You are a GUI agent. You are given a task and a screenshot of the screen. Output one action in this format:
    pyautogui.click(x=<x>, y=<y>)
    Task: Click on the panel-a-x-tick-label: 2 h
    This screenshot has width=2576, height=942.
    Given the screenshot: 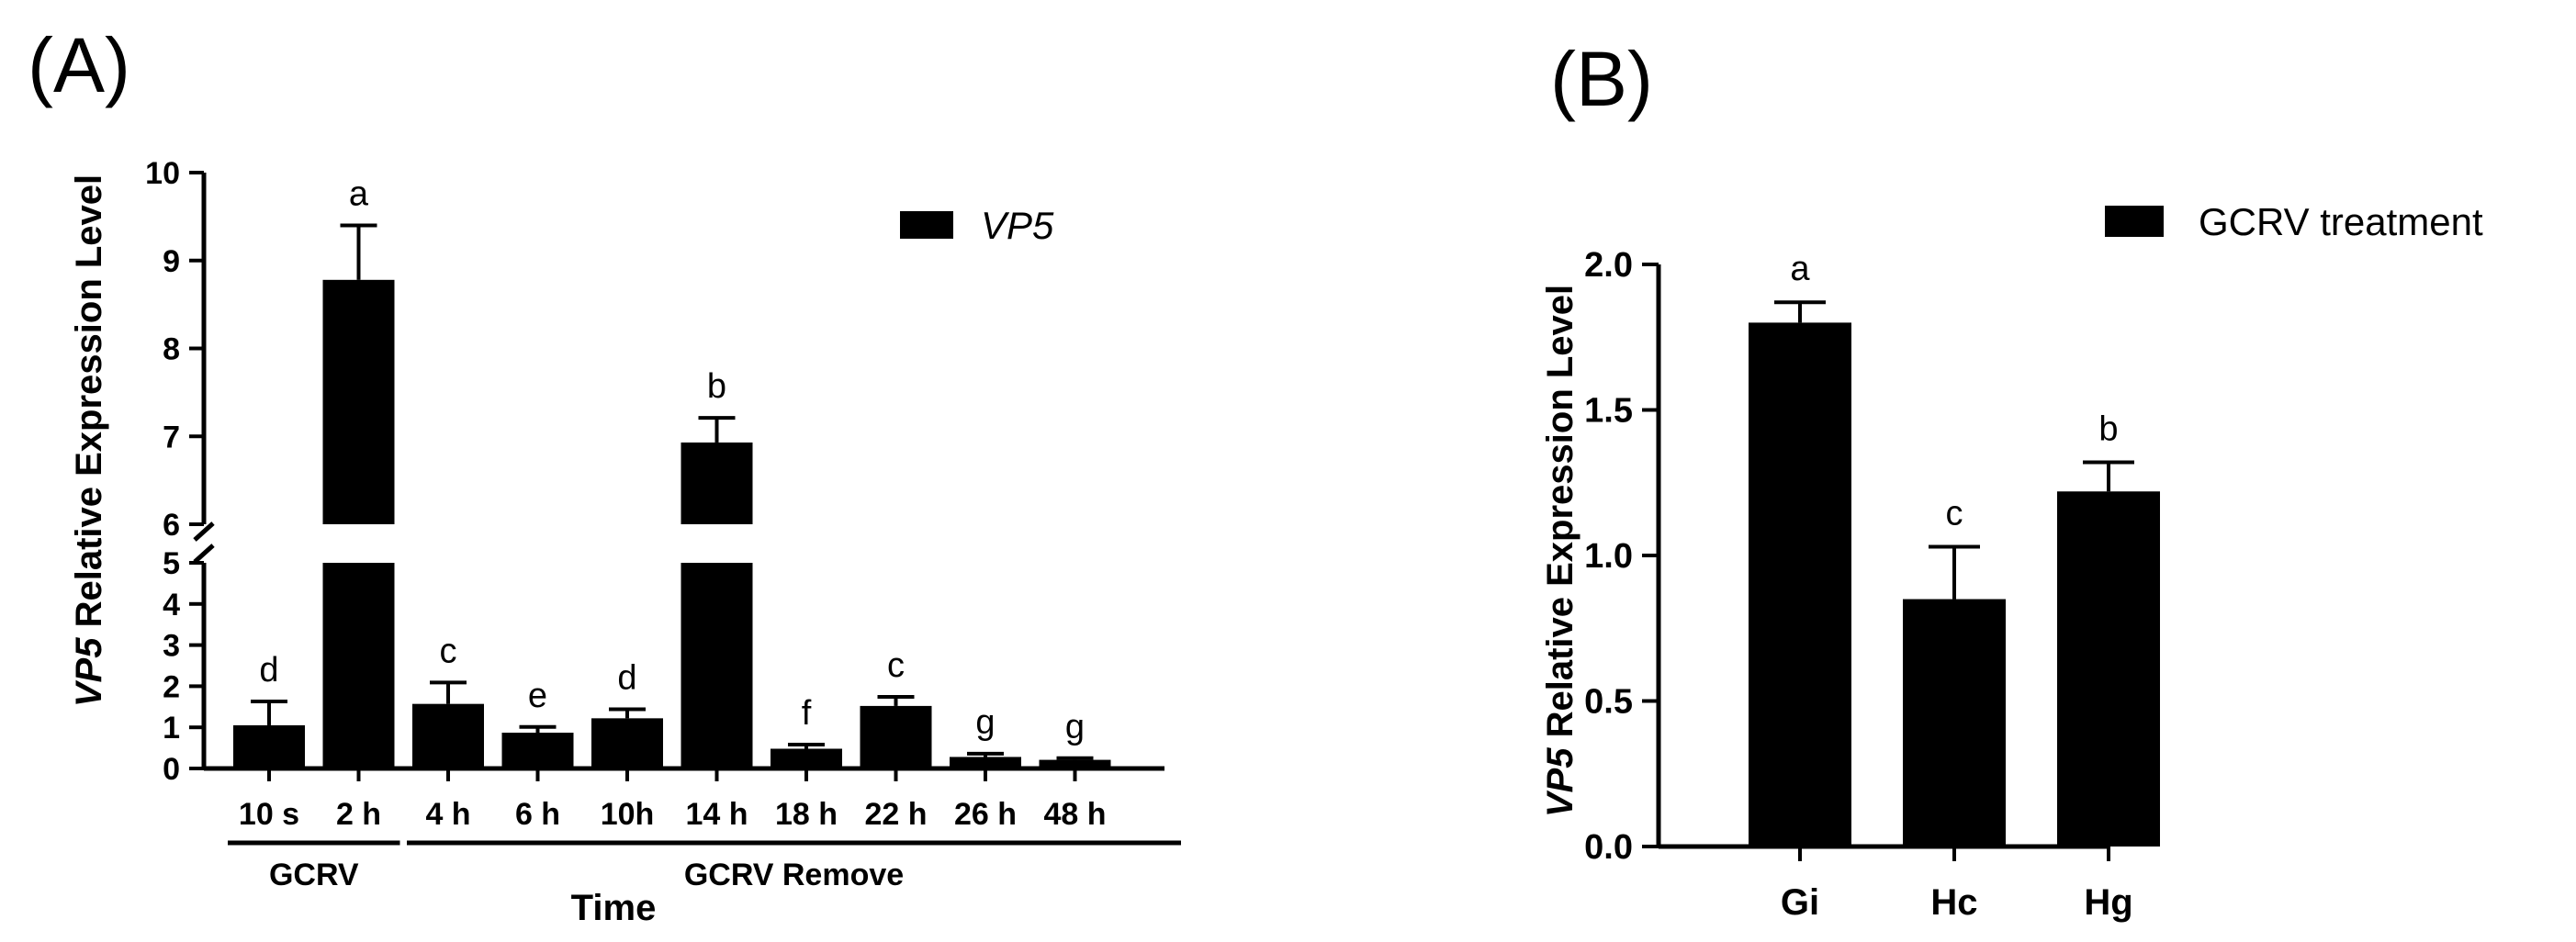 What is the action you would take?
    pyautogui.click(x=358, y=814)
    